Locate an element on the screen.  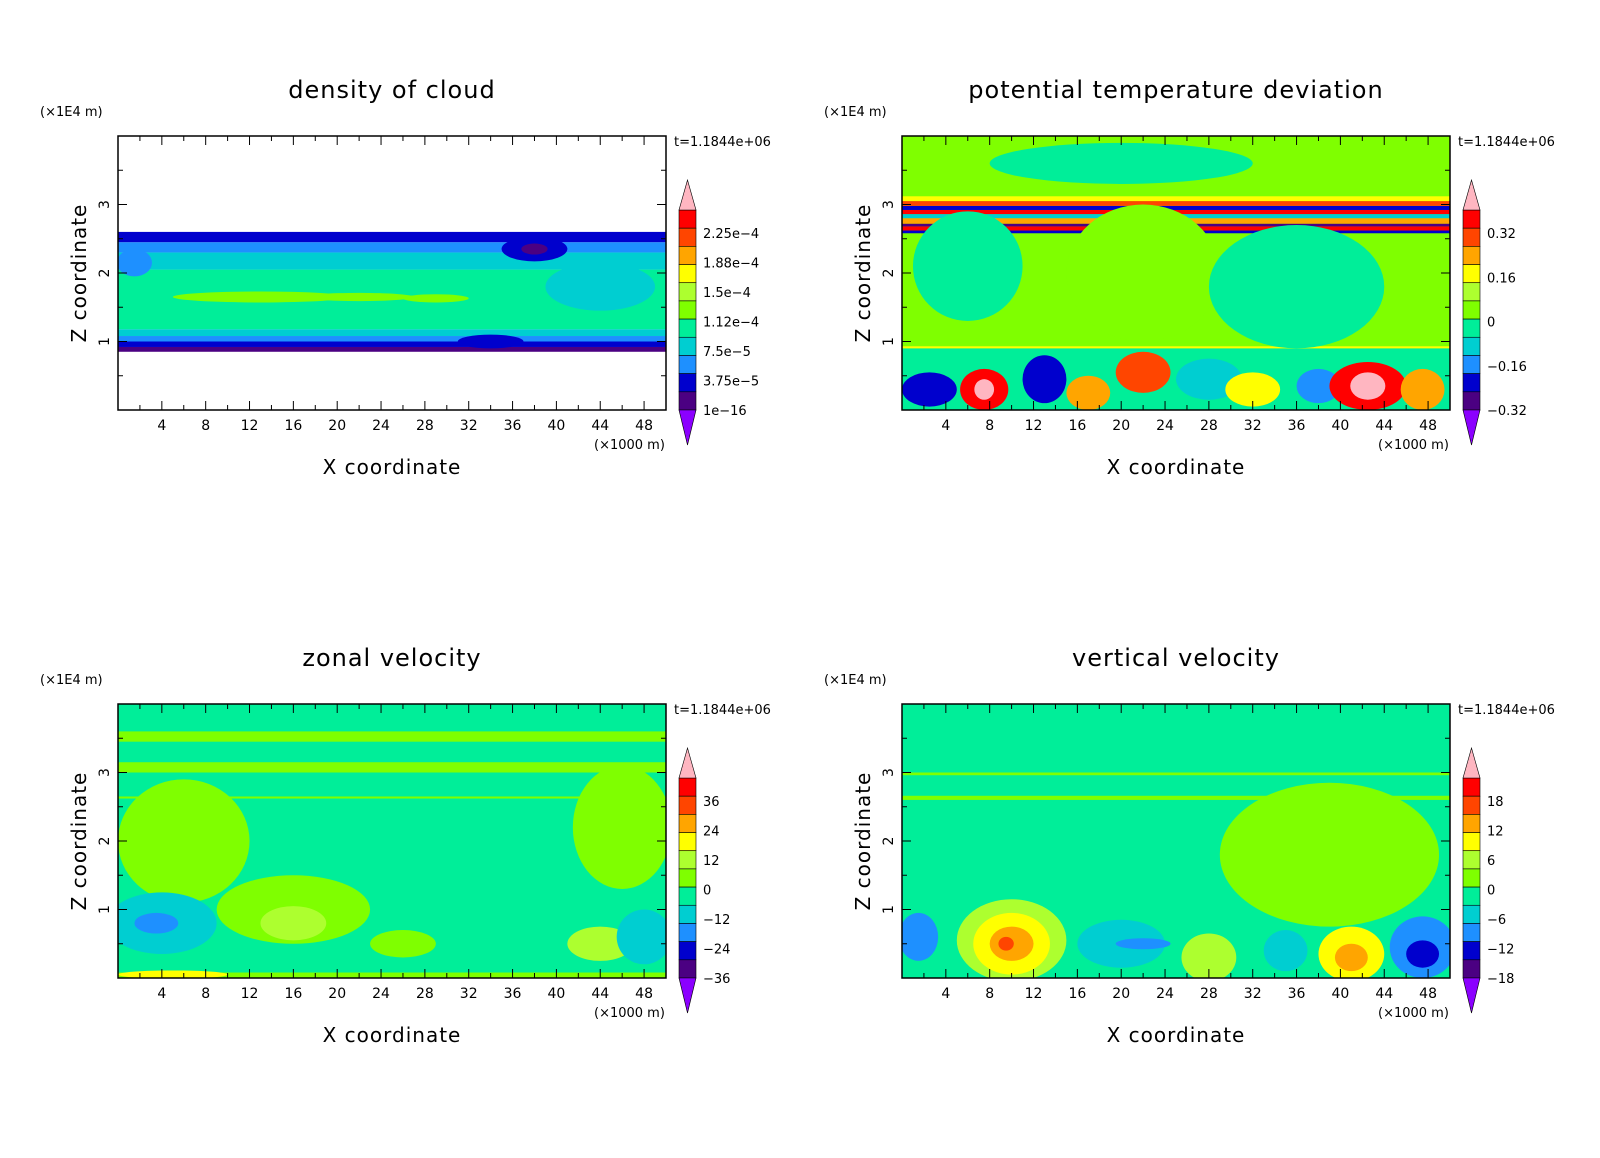
colorbar-max-triangle is located at coordinates (687, 762).